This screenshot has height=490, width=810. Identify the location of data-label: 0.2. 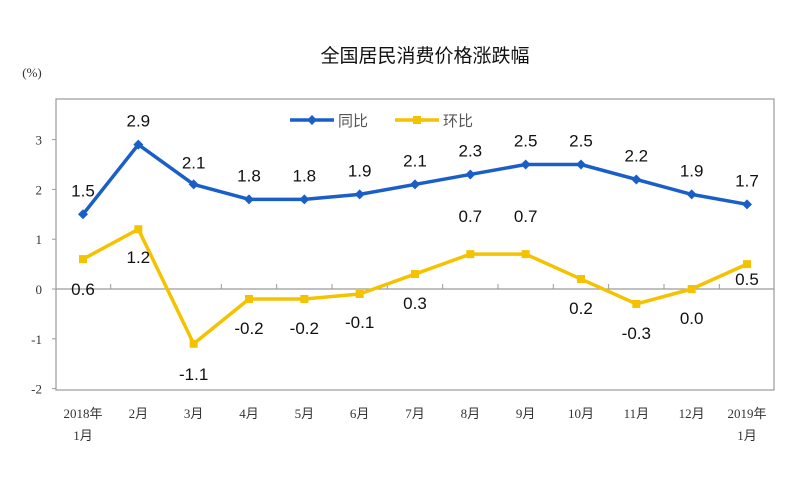
(581, 308).